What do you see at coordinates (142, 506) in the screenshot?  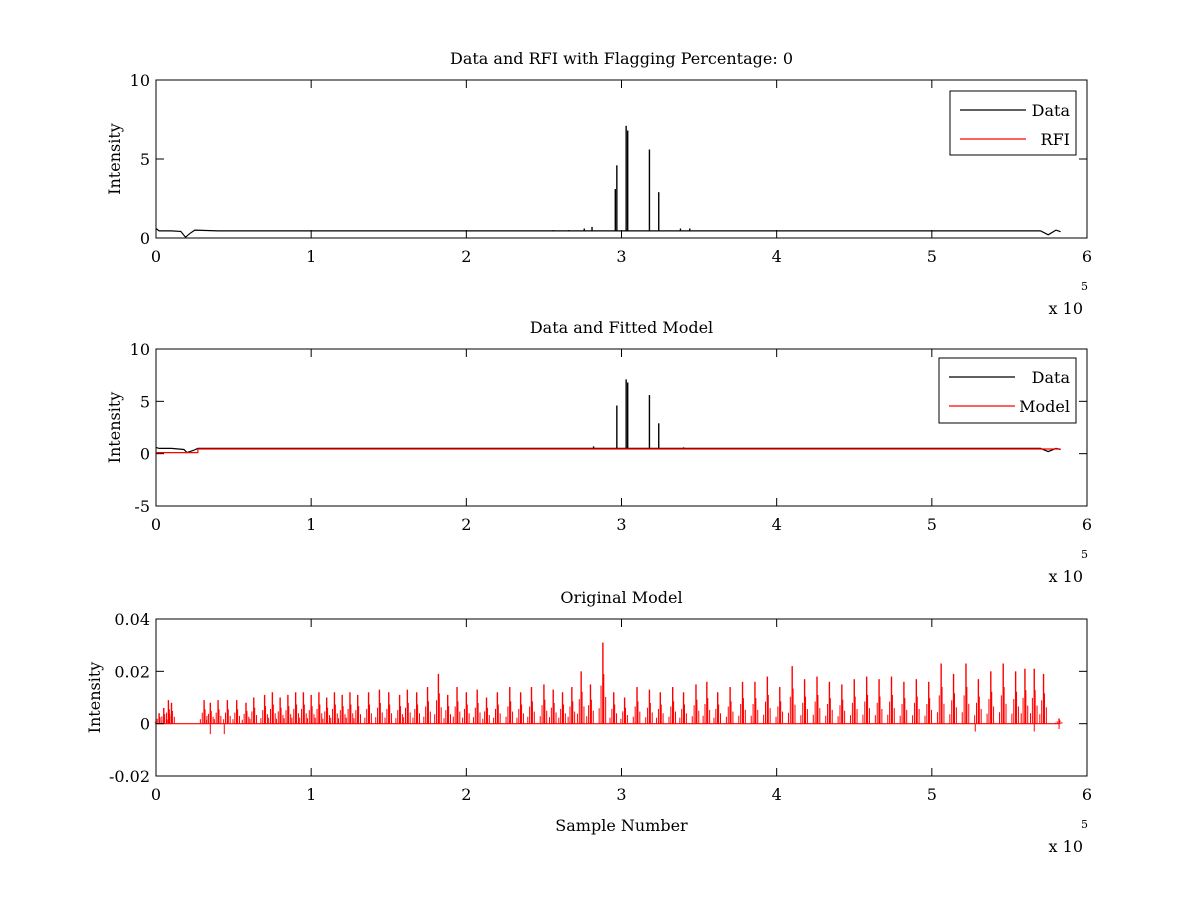 I see `y-tick-label: -5` at bounding box center [142, 506].